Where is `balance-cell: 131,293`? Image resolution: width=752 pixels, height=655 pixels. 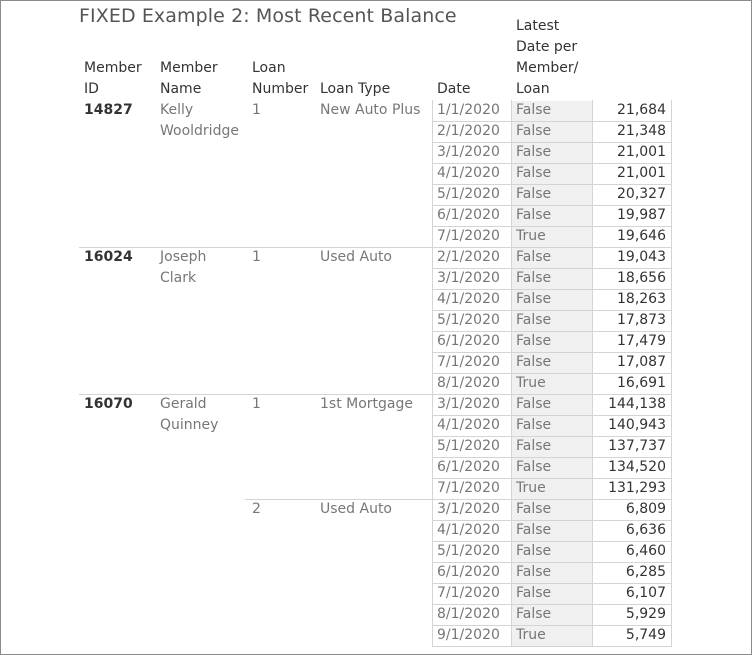 balance-cell: 131,293 is located at coordinates (637, 488).